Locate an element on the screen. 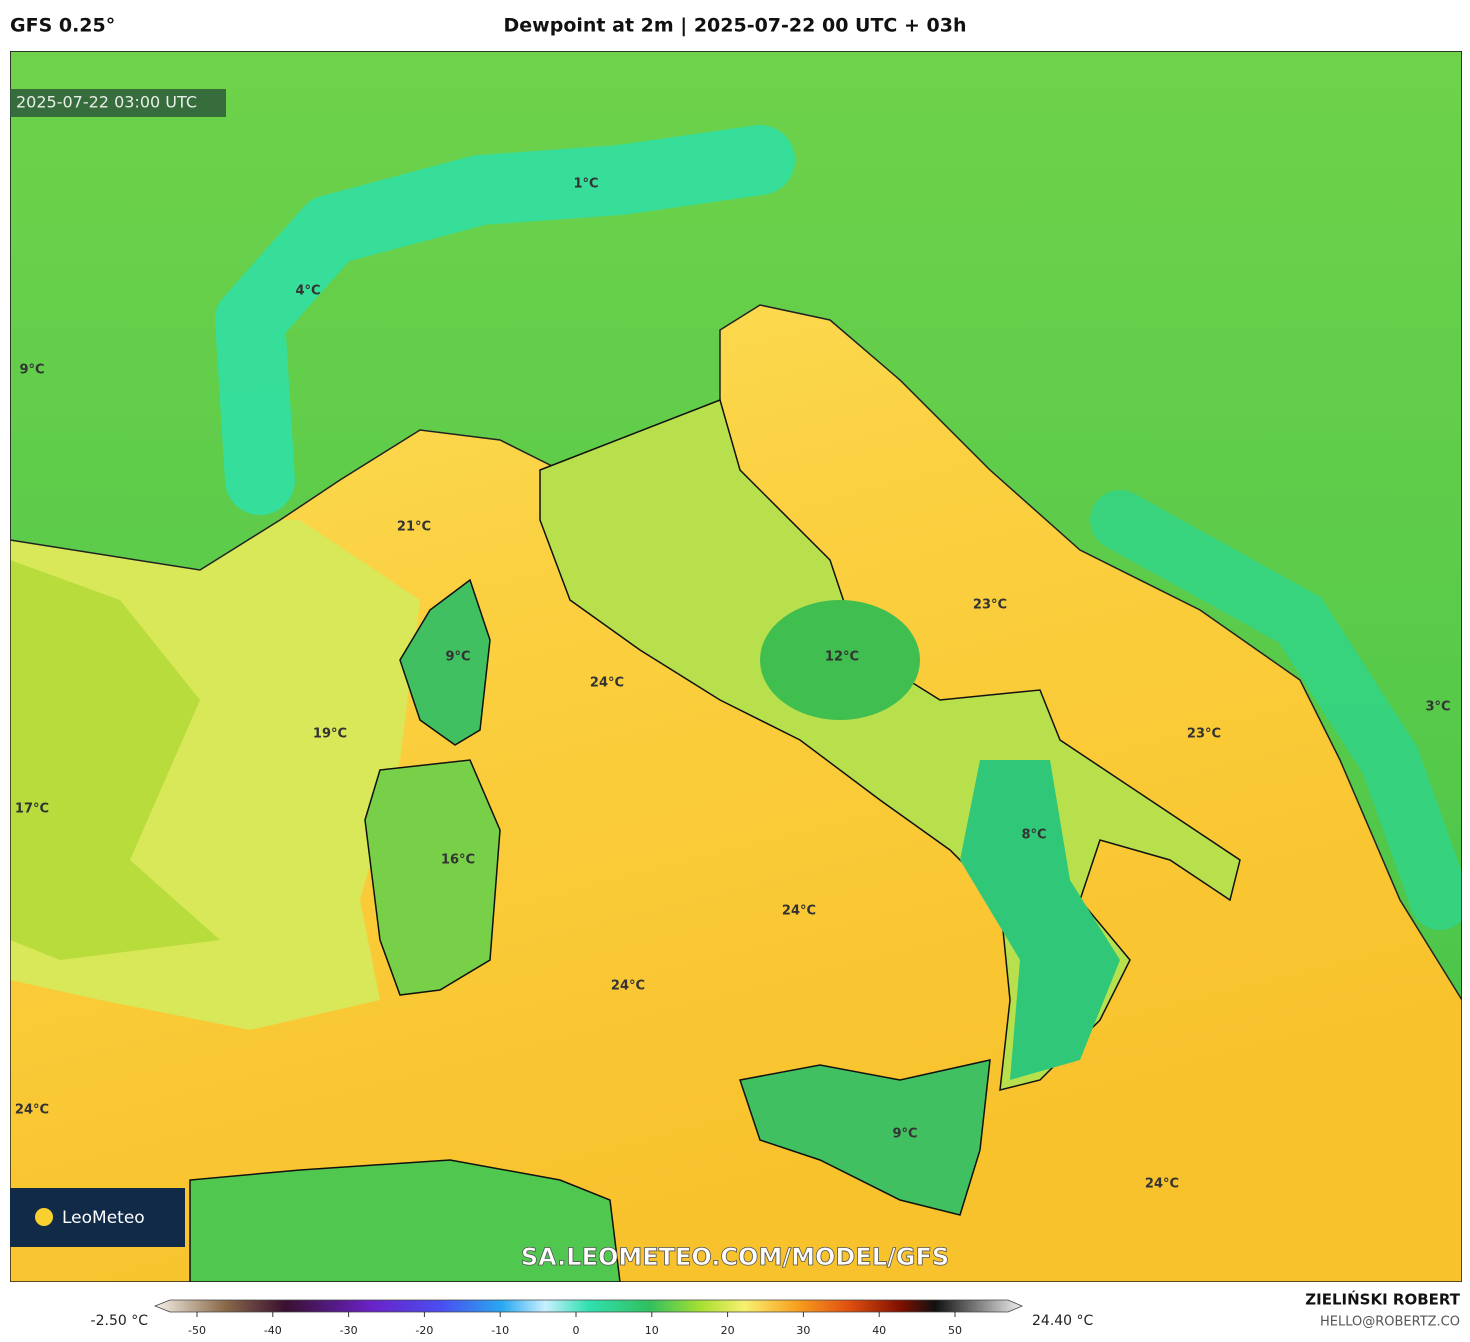 This screenshot has height=1342, width=1470. apennine-green is located at coordinates (840, 660).